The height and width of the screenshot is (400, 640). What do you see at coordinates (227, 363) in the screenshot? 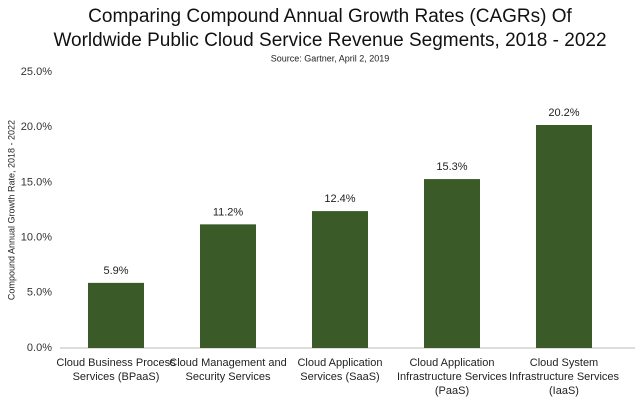
I see `x-tick-label: Cloud Management and` at bounding box center [227, 363].